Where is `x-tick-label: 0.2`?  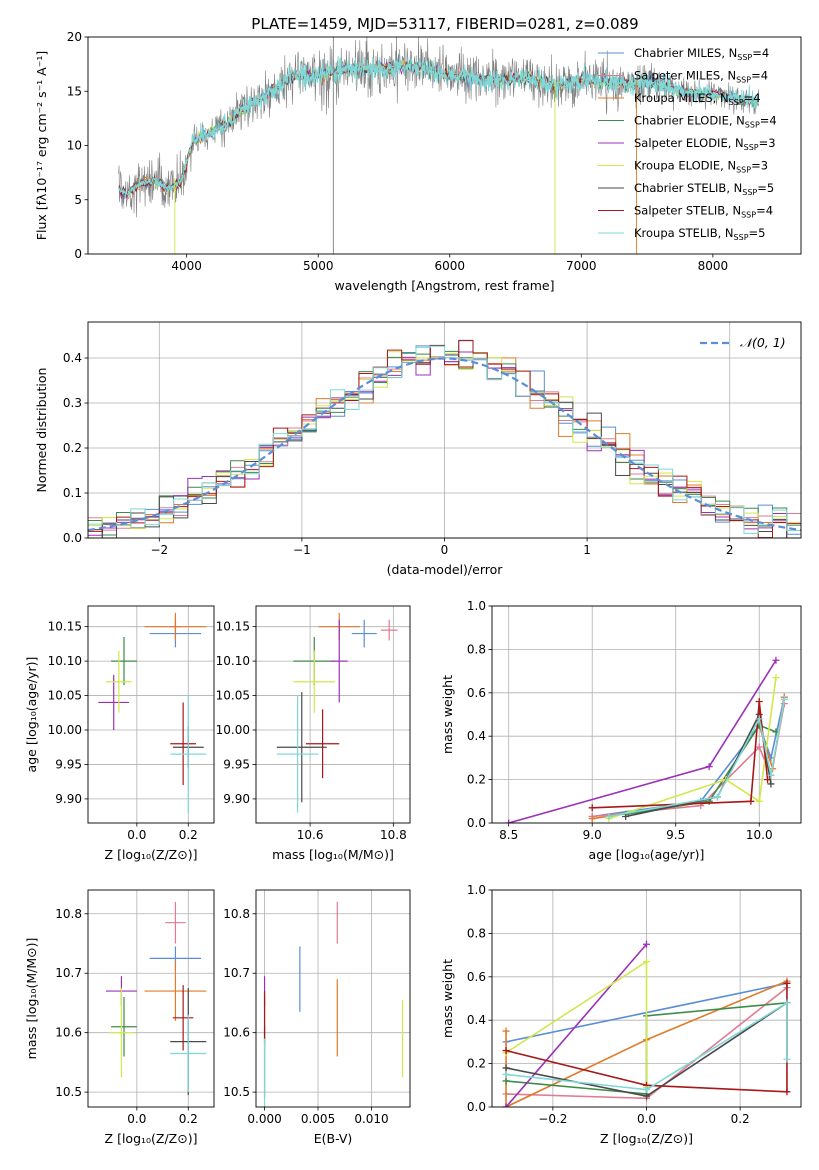
x-tick-label: 0.2 is located at coordinates (188, 835).